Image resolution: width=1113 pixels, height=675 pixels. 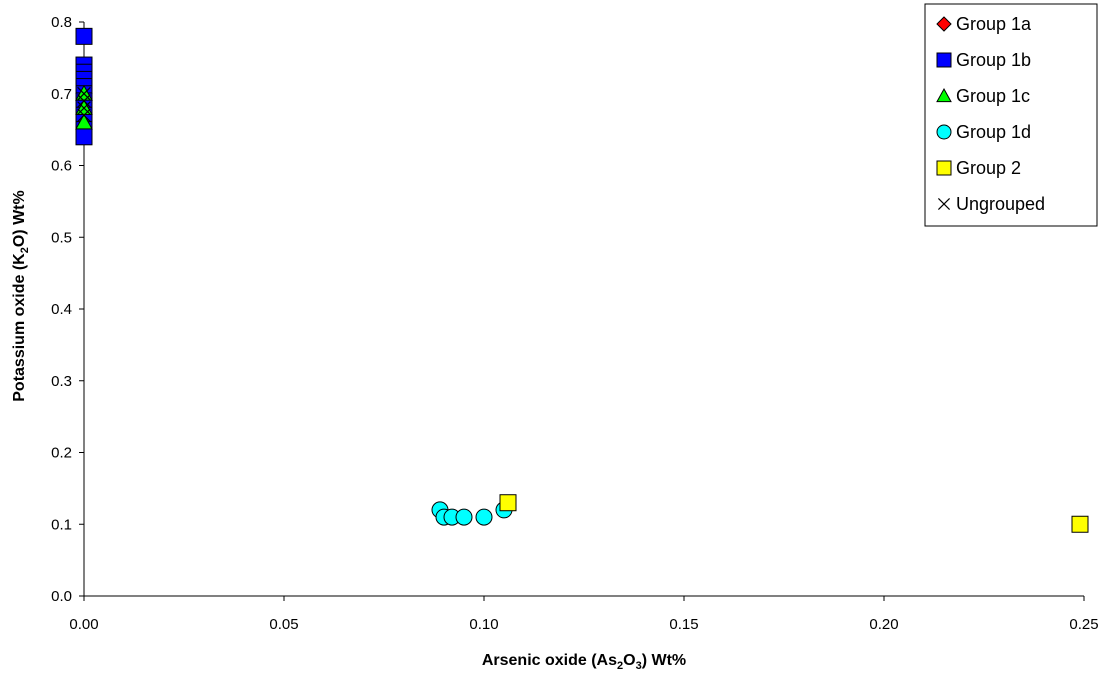 What do you see at coordinates (683, 624) in the screenshot?
I see `x-tick-label: 0.15` at bounding box center [683, 624].